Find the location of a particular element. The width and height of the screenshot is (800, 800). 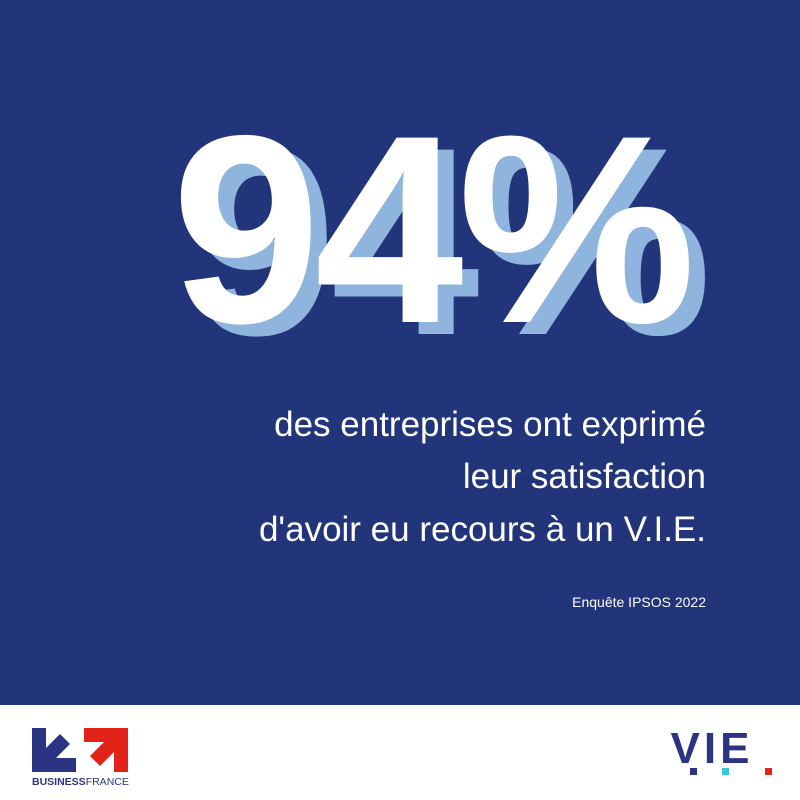

logo-text: BUSINESSFRANCE is located at coordinates (80, 782).